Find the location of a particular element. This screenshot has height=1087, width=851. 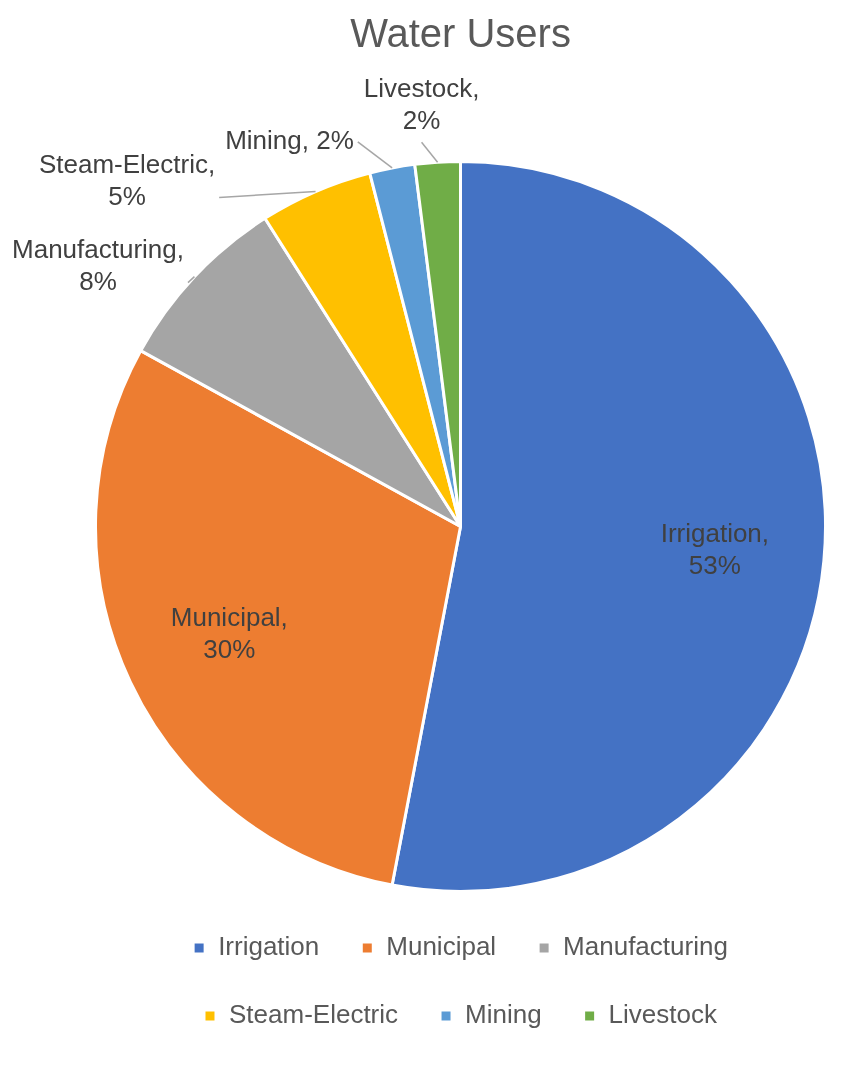

chart-title: Water Users is located at coordinates (460, 33).